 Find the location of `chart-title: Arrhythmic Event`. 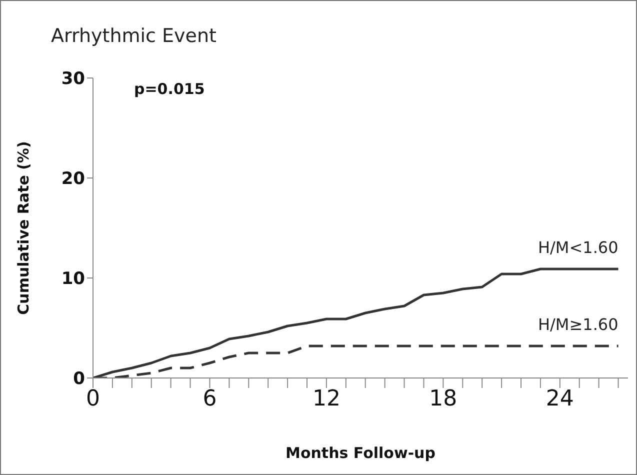

chart-title: Arrhythmic Event is located at coordinates (133, 36).